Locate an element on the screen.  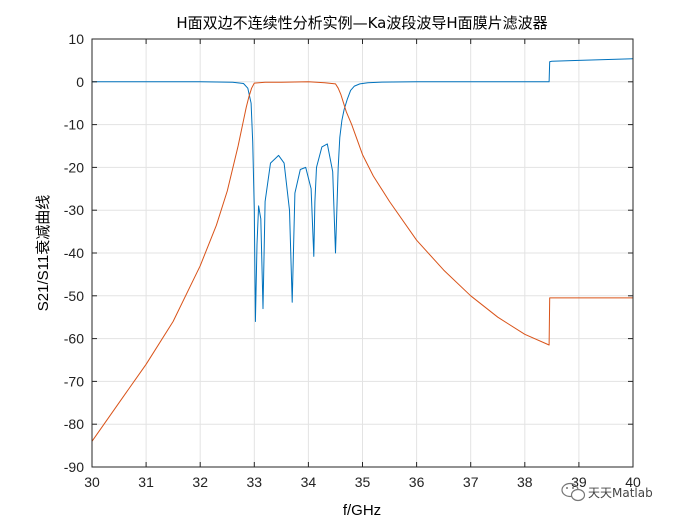
x-tick-label: 40 is located at coordinates (633, 482).